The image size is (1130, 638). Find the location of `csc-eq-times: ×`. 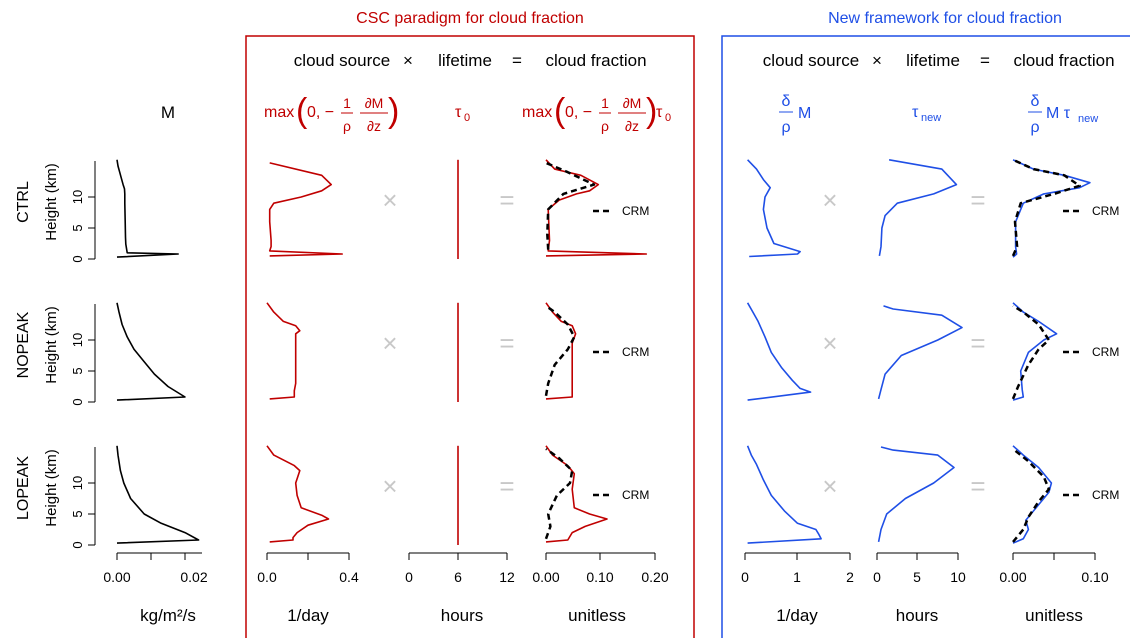

csc-eq-times: × is located at coordinates (408, 60).